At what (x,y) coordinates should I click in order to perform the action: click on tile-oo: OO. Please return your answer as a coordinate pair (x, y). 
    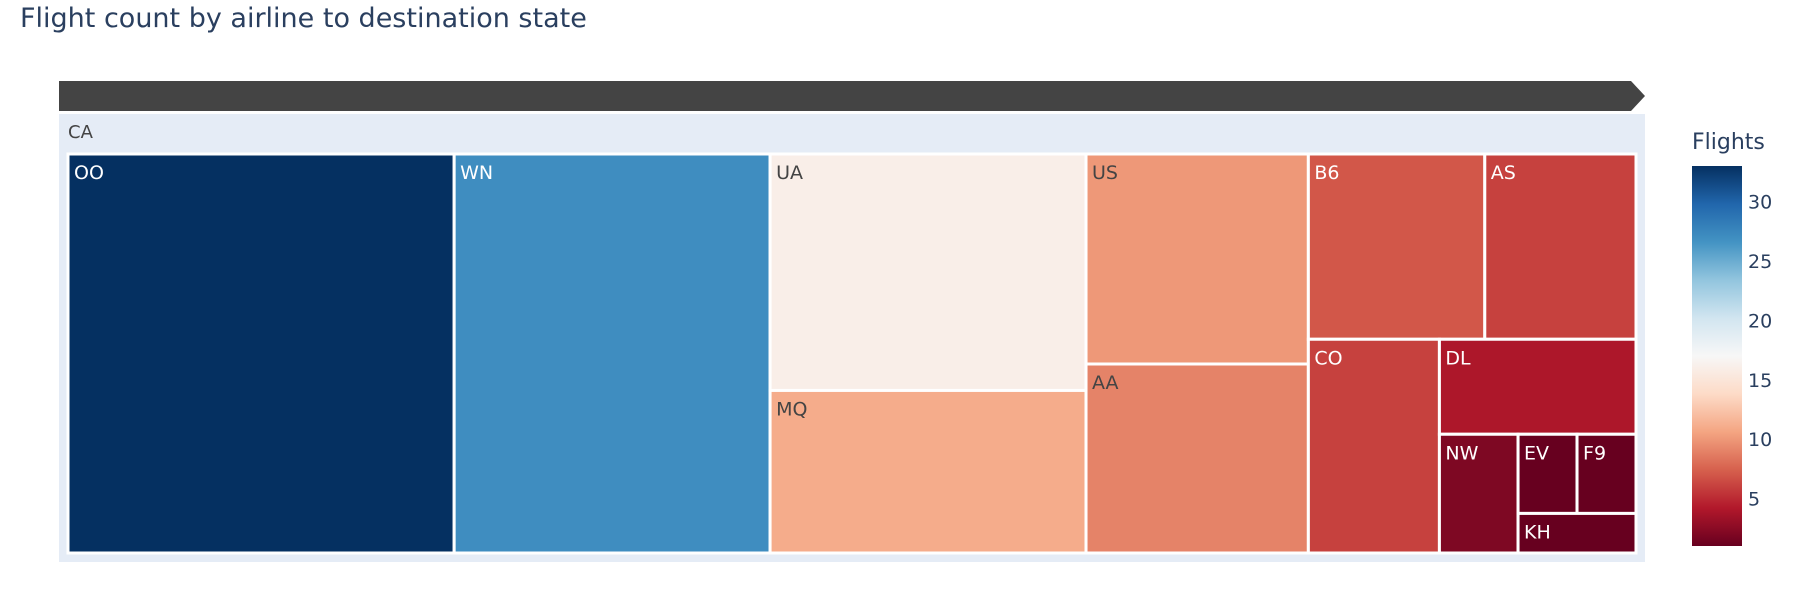
    Looking at the image, I should click on (261, 353).